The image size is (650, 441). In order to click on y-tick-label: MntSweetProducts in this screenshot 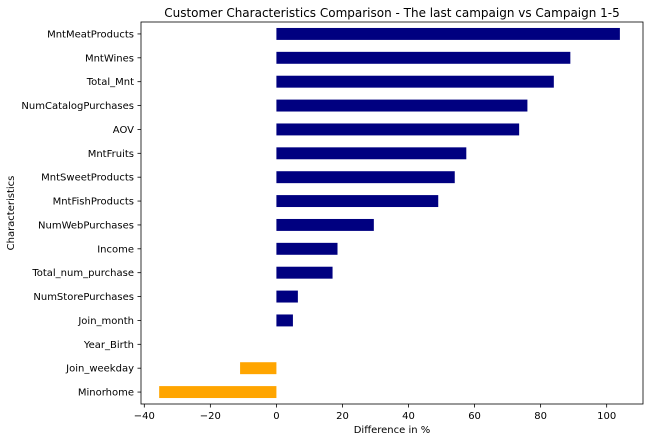, I will do `click(87, 178)`.